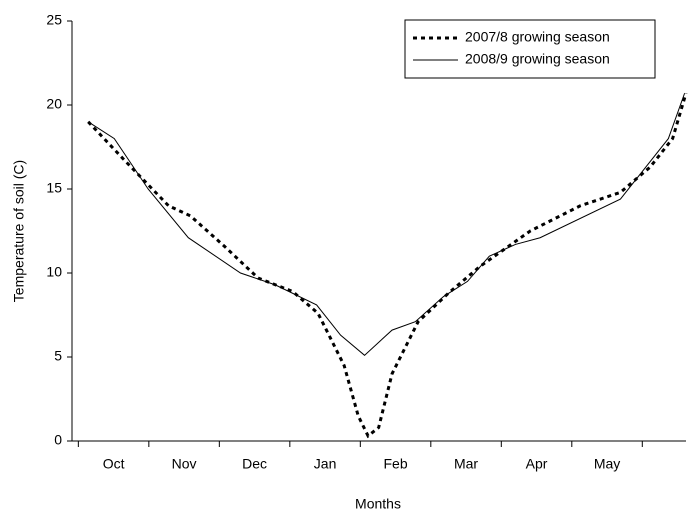  Describe the element at coordinates (54, 20) in the screenshot. I see `y-tick-label: 25` at that location.